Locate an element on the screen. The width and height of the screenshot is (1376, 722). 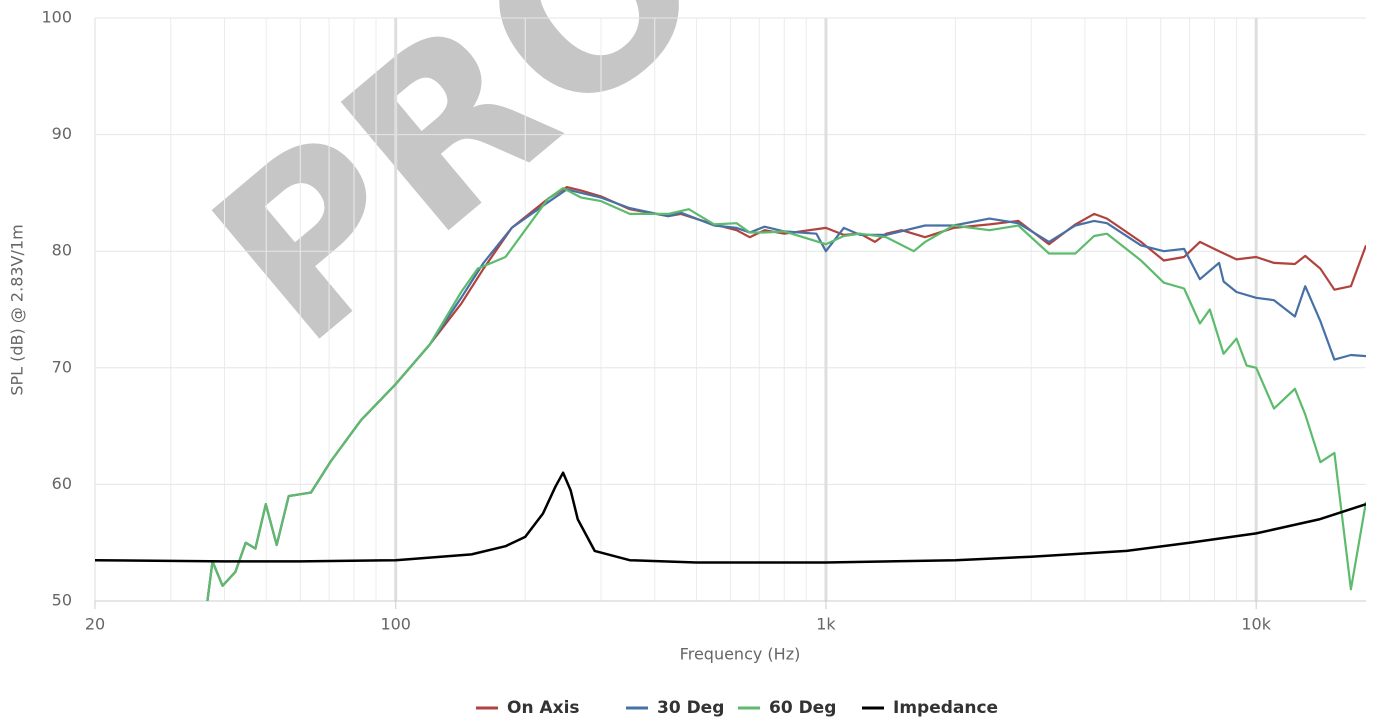
legend-text: On Axis is located at coordinates (543, 708).